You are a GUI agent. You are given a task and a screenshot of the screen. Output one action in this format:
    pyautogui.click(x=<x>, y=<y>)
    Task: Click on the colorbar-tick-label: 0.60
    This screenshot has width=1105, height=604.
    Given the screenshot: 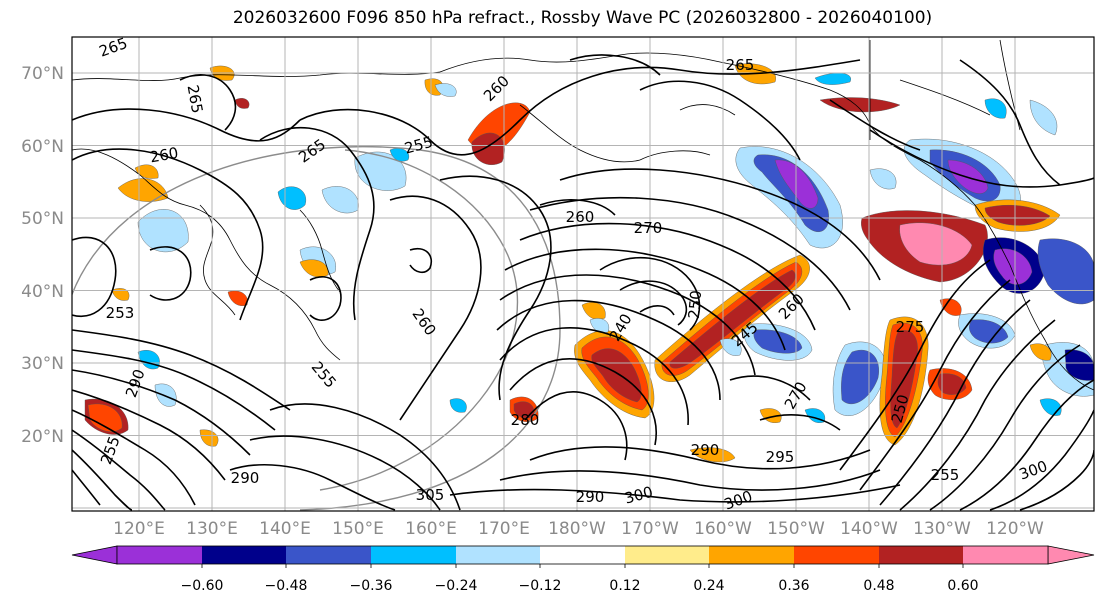 What is the action you would take?
    pyautogui.click(x=962, y=586)
    